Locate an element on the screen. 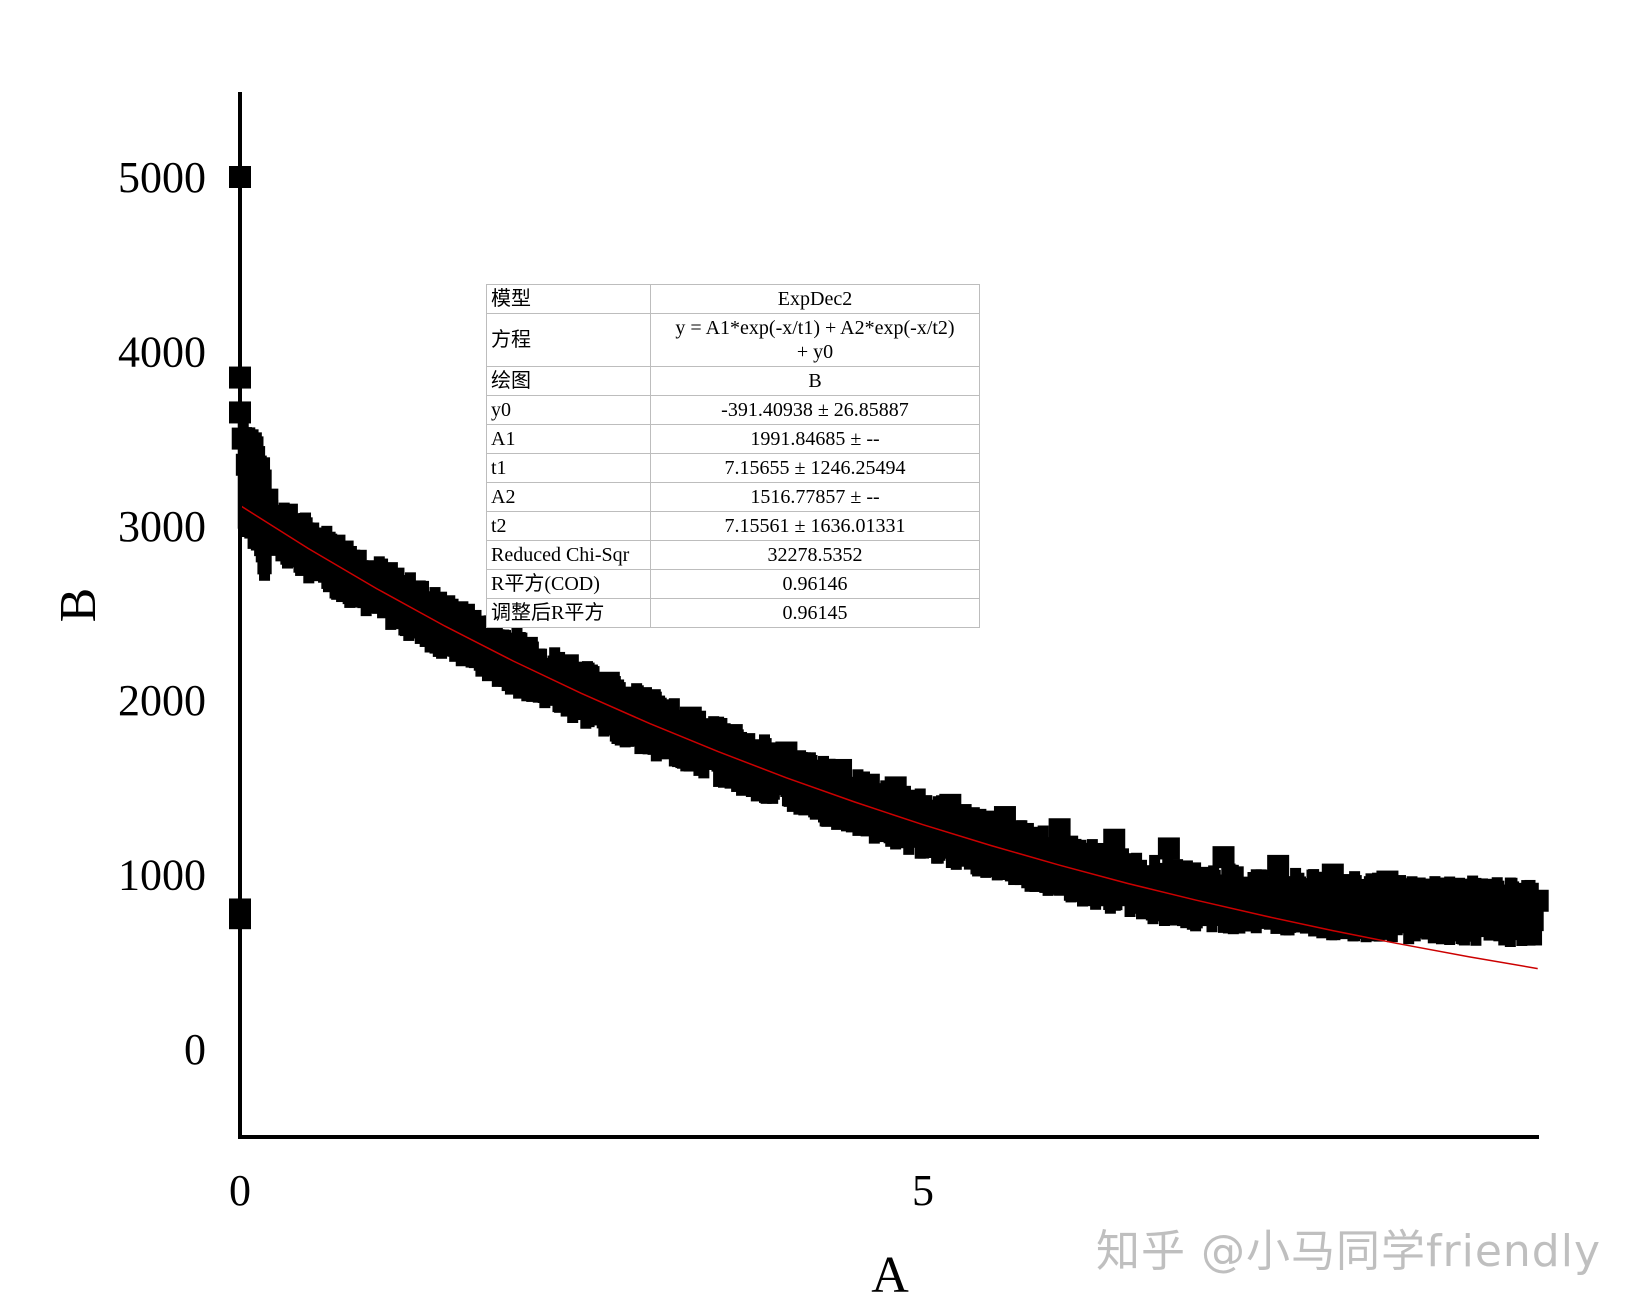  fit-table-row: t1 7.15655 ± 1246.25494 is located at coordinates (733, 468).